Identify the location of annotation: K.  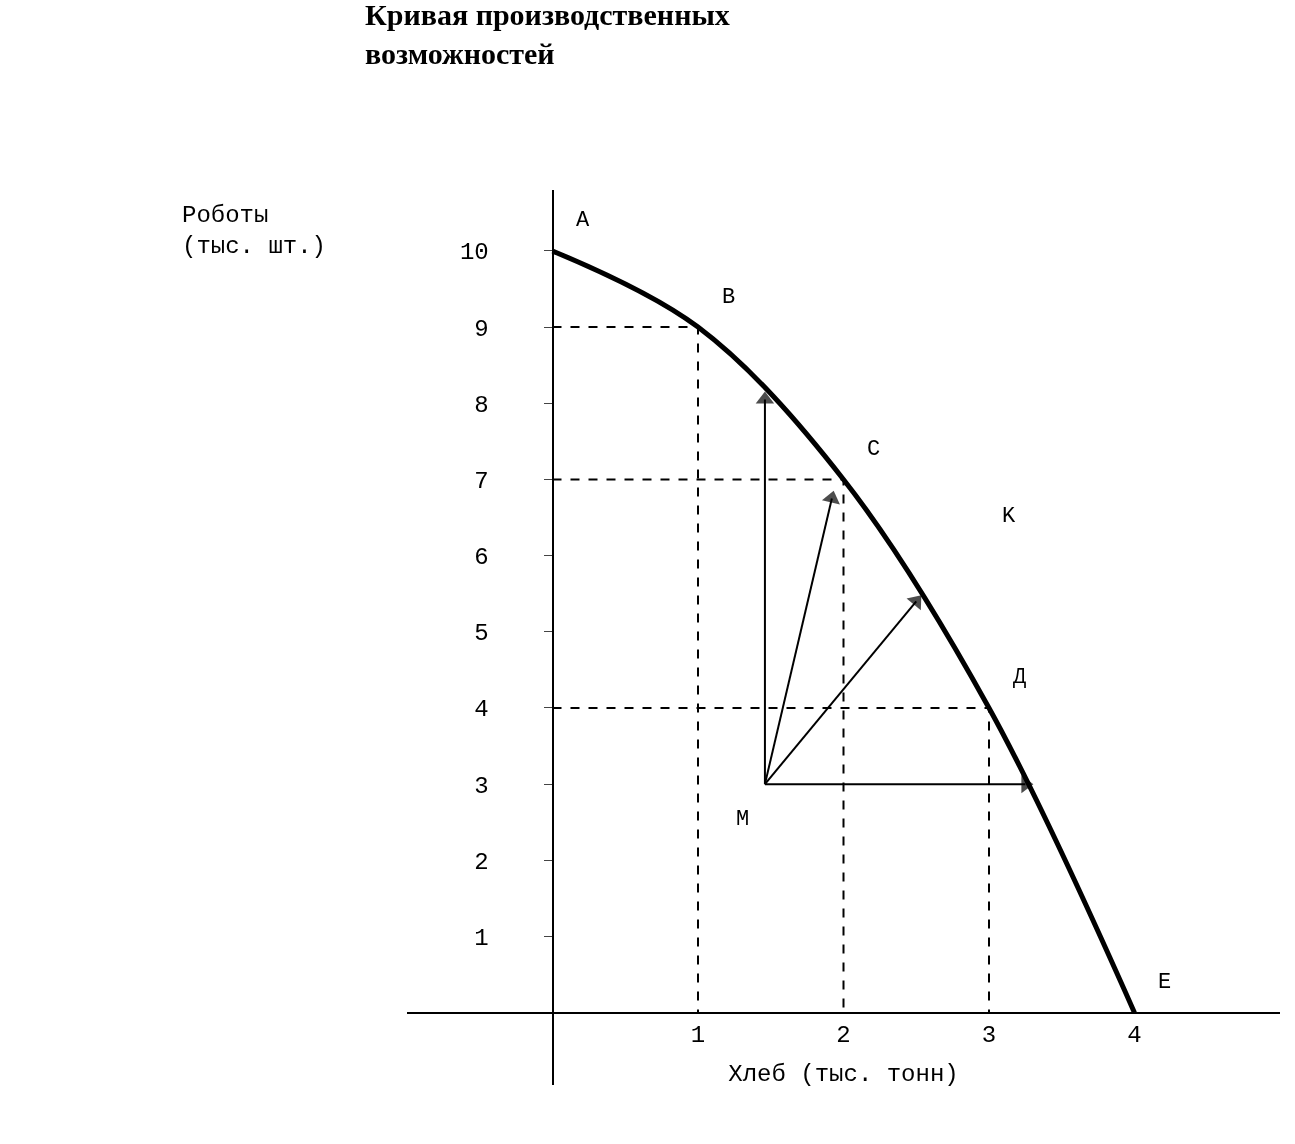
(1009, 516).